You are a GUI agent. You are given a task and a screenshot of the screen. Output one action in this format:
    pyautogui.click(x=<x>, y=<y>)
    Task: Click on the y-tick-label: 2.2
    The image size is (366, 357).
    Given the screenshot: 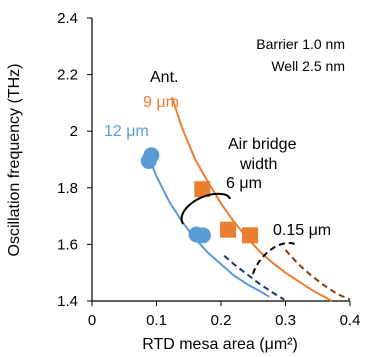 What is the action you would take?
    pyautogui.click(x=67, y=75)
    